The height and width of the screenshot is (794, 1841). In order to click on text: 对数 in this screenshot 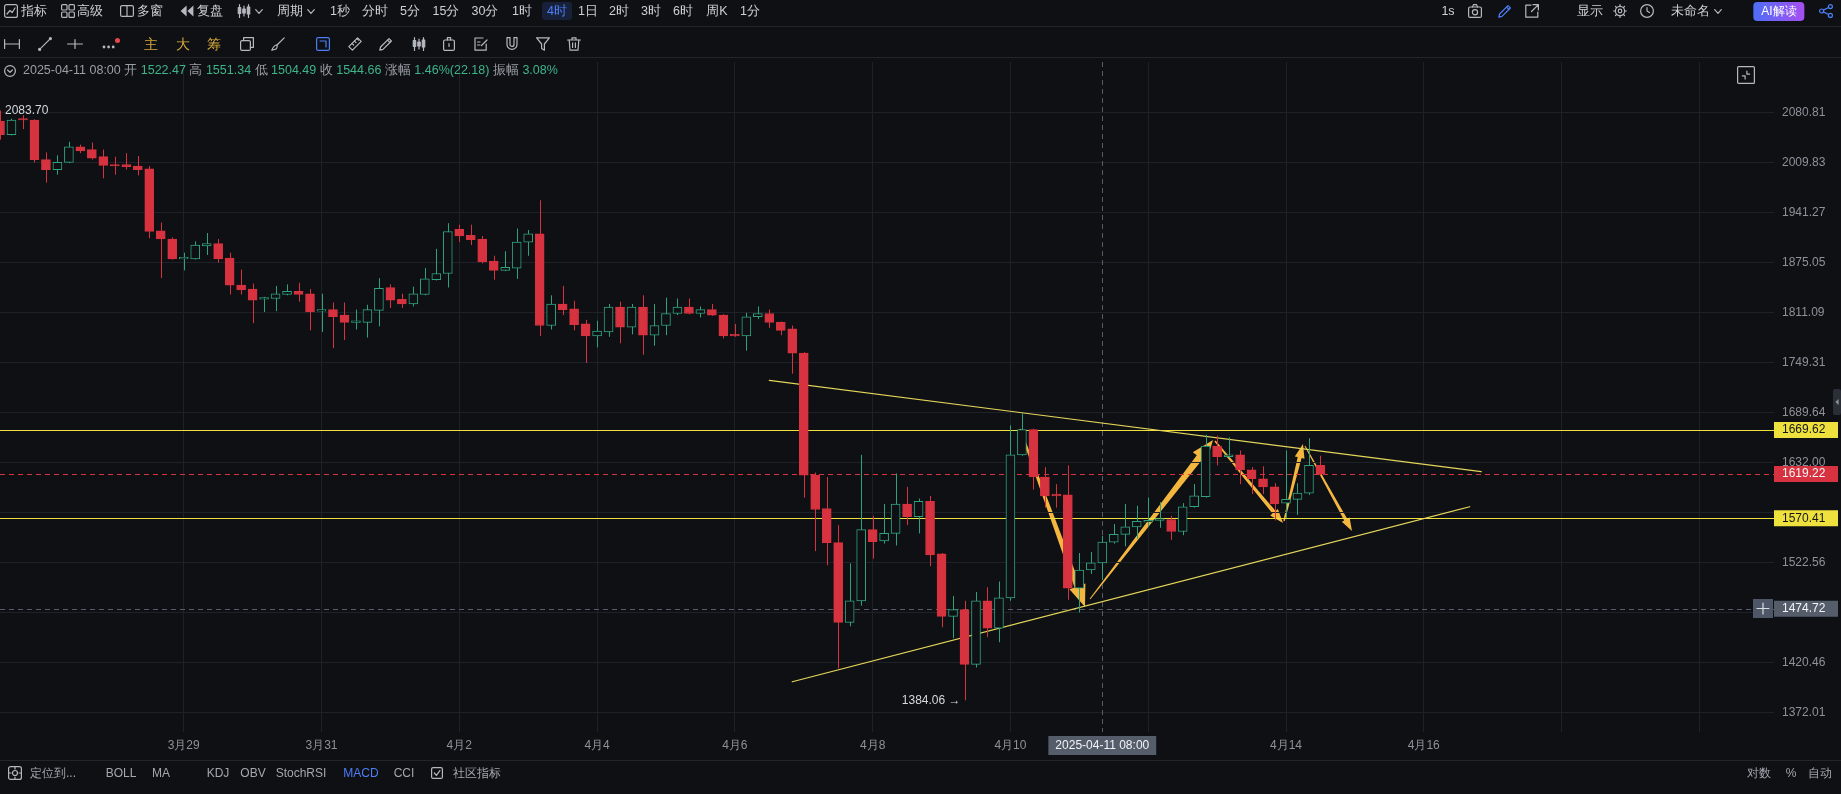, I will do `click(1759, 772)`.